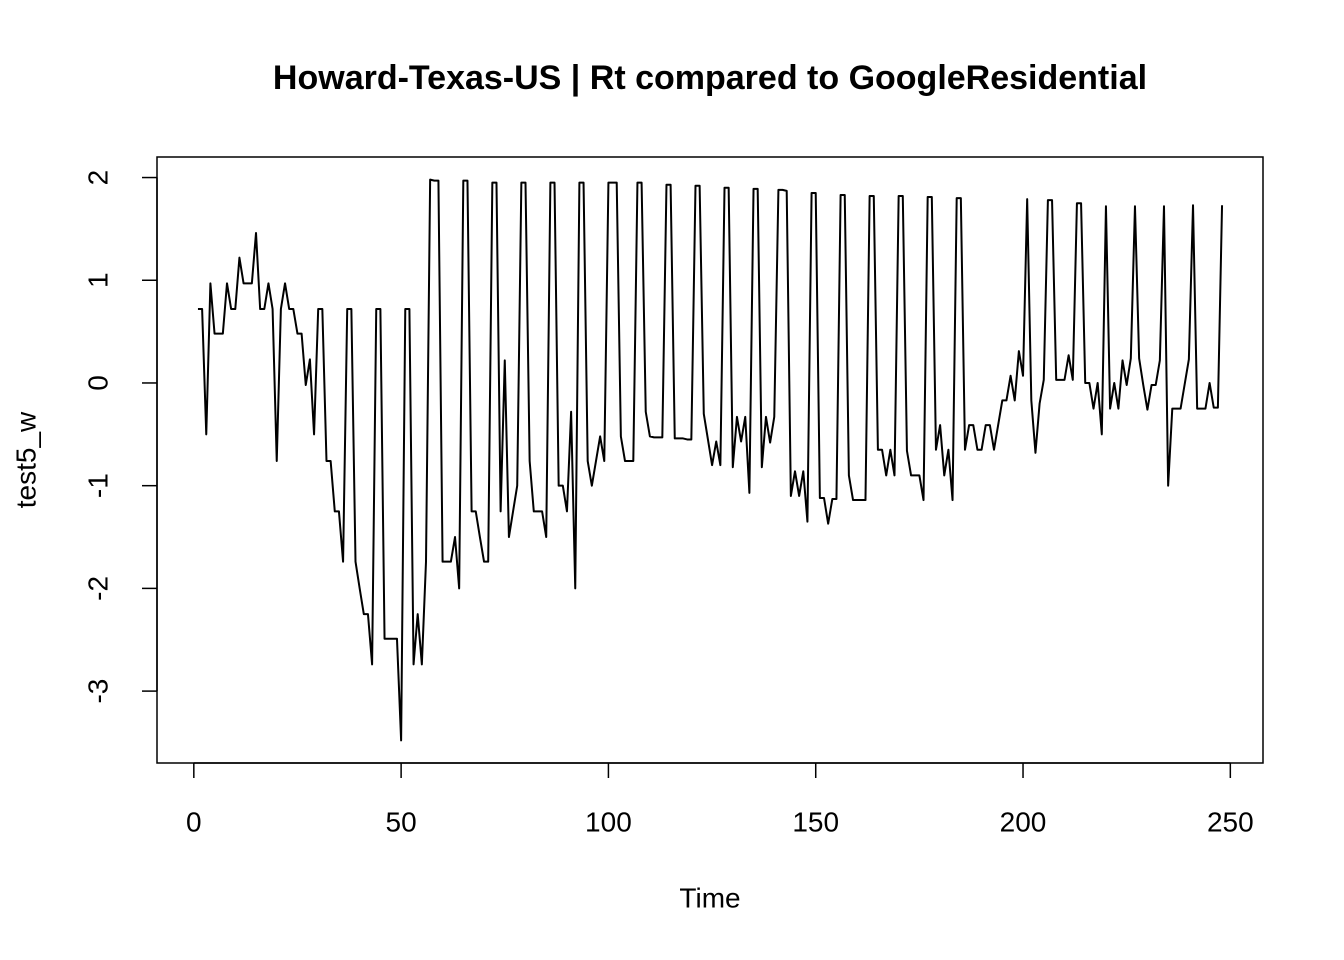 The image size is (1344, 960). Describe the element at coordinates (97, 178) in the screenshot. I see `y-tick-label: 2` at that location.